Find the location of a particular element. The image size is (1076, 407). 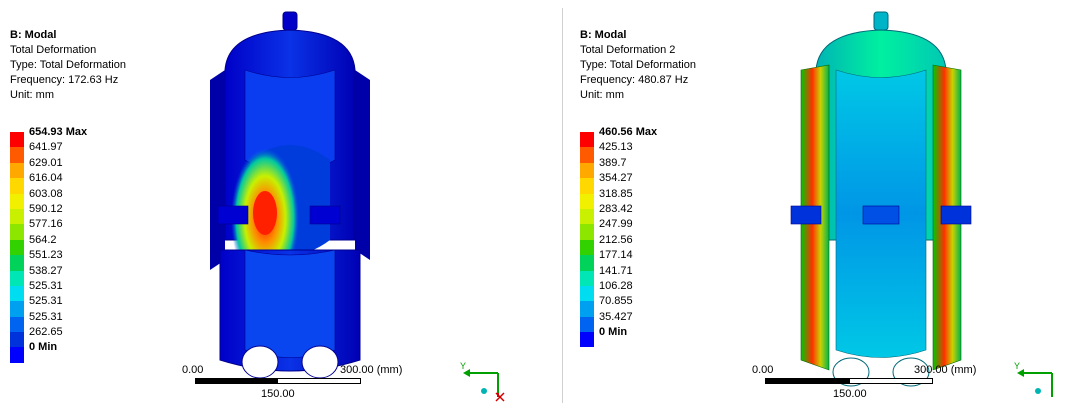

legend-label: 35.427 is located at coordinates (616, 316).